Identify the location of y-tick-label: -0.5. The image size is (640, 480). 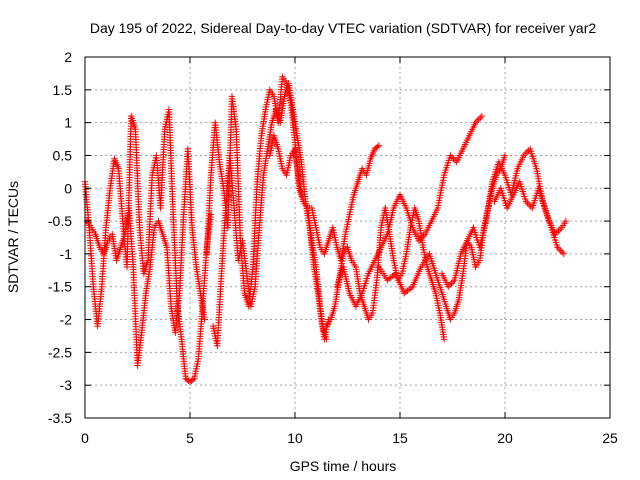
(60, 221).